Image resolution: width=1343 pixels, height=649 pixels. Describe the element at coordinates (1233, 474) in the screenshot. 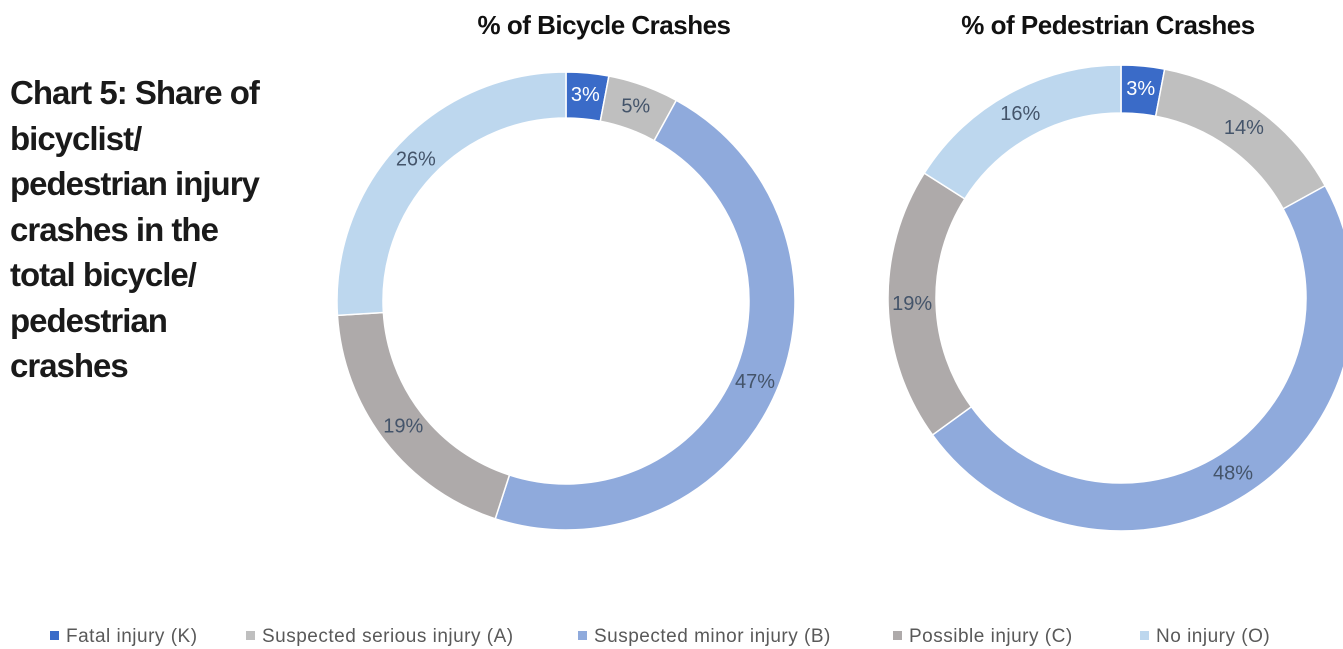

I see `data-label: 48%` at that location.